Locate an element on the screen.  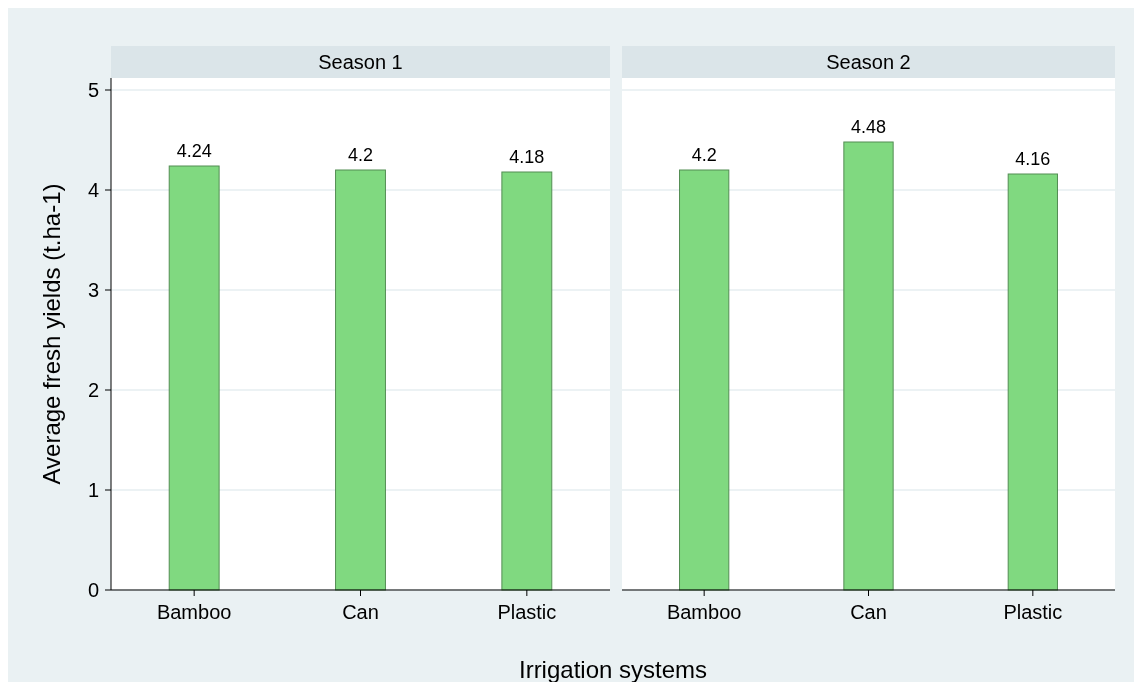
y-tick-label: 0 is located at coordinates (93, 590).